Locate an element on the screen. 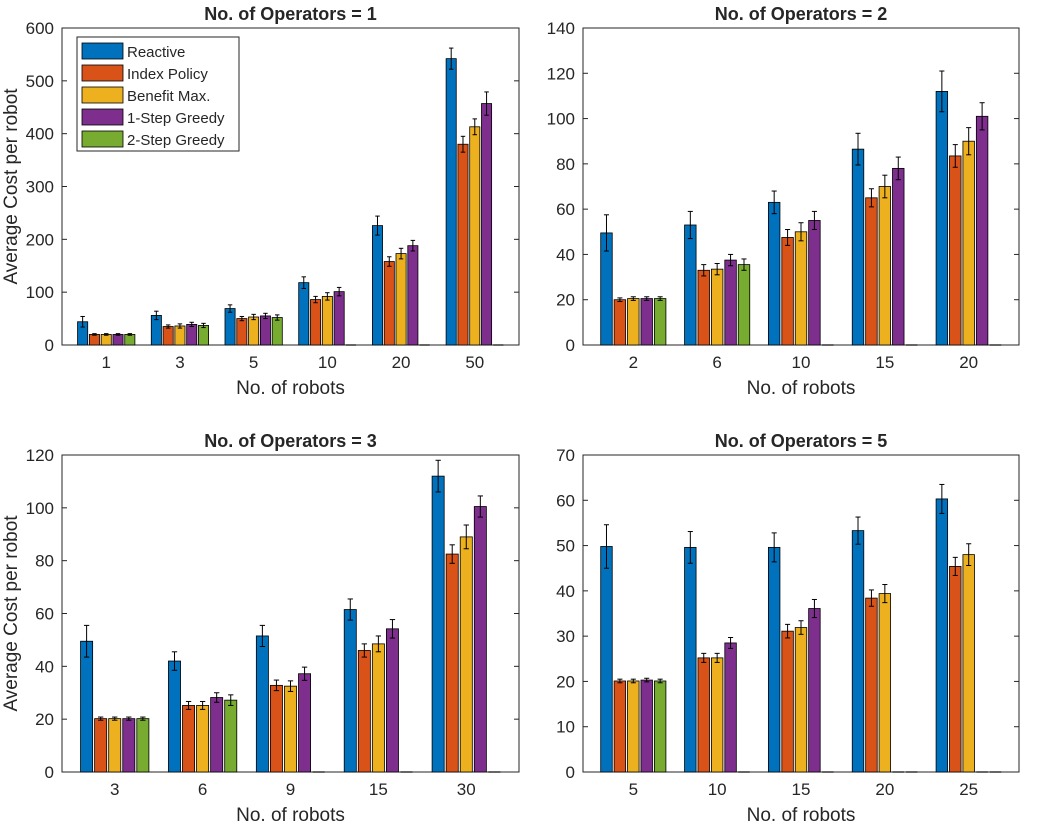  y-tick-label: 200 is located at coordinates (40, 239).